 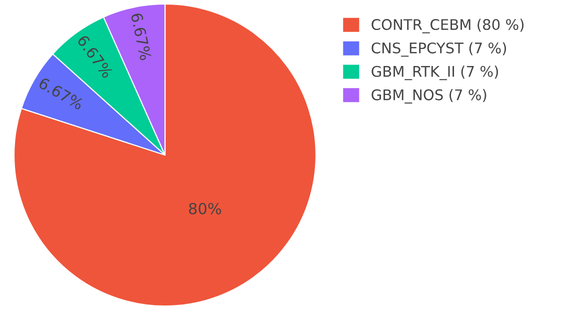 What do you see at coordinates (205, 208) in the screenshot?
I see `data-label: 80%` at bounding box center [205, 208].